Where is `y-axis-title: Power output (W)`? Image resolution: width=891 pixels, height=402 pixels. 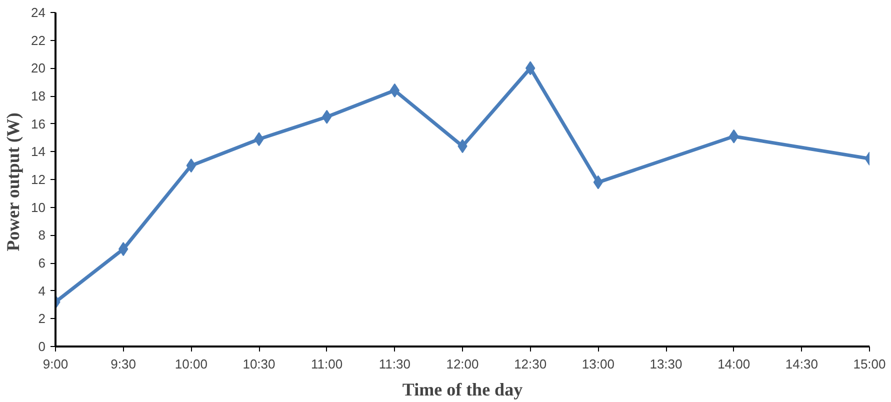
y-axis-title: Power output (W) is located at coordinates (13, 182).